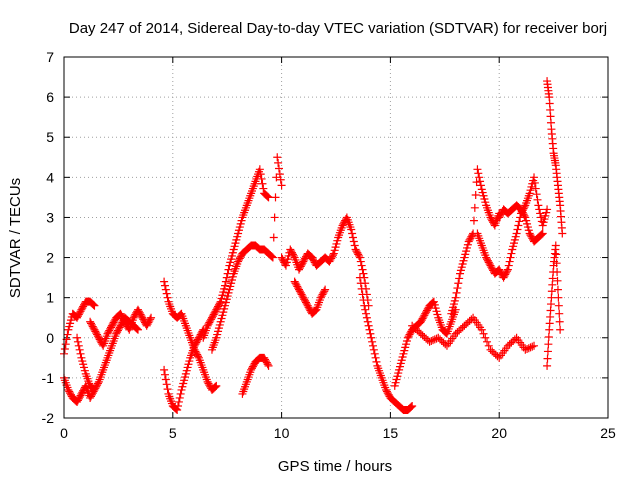 This screenshot has height=480, width=640. I want to click on y-tick-label: 6, so click(50, 97).